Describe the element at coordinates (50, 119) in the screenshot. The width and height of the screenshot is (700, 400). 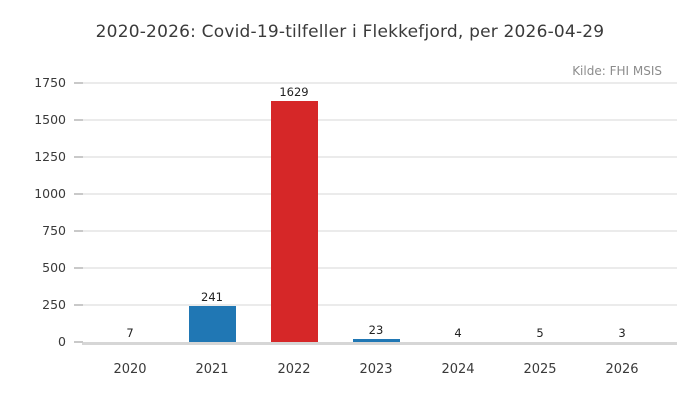
I see `y-tick-label: 1500` at that location.